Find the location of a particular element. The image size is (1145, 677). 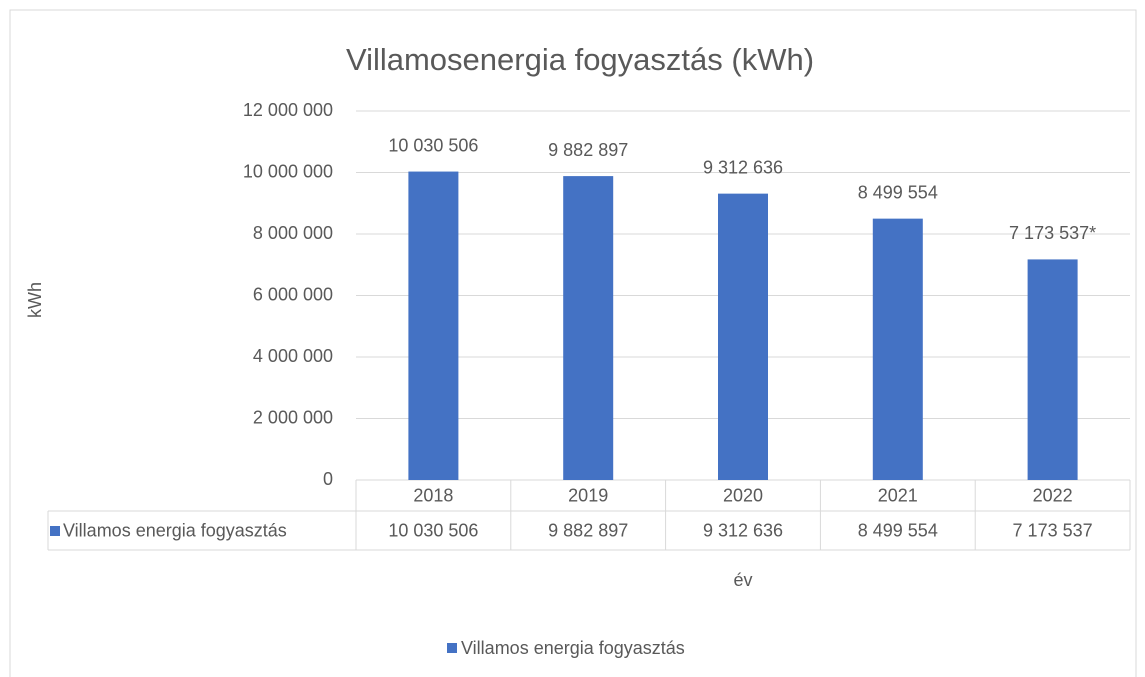

x-tick-label: 2020 is located at coordinates (743, 495).